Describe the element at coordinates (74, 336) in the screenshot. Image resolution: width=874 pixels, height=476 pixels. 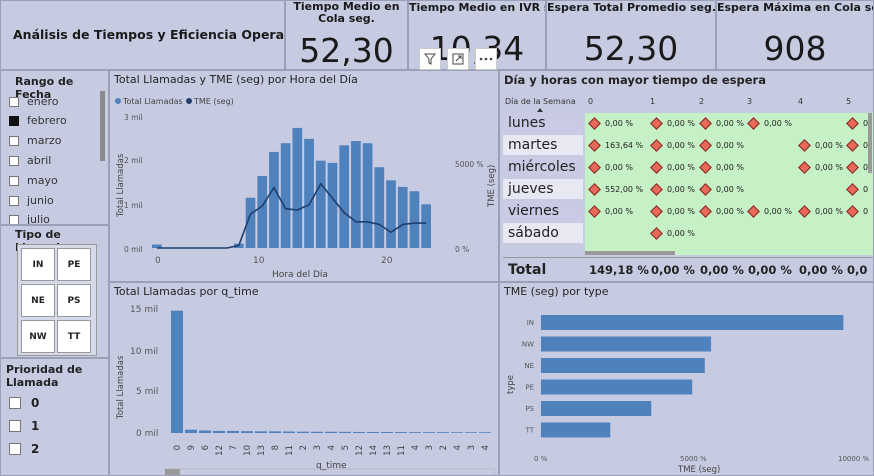
I see `type-button-tt: TT` at that location.